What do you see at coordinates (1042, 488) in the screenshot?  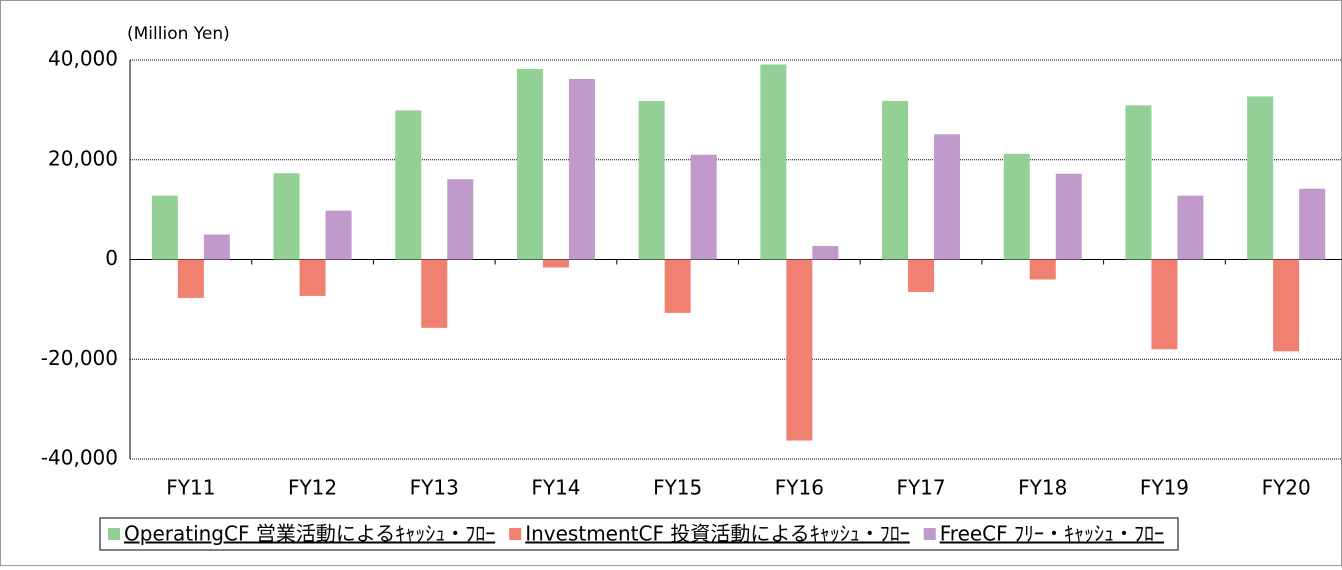 I see `x-tick-label: FY18` at bounding box center [1042, 488].